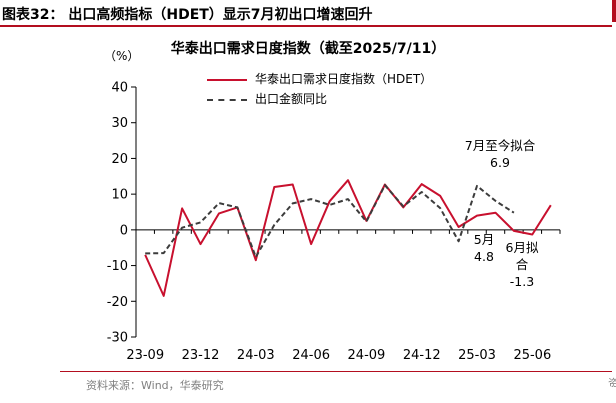 This screenshot has width=616, height=403. I want to click on y-tick-label: -20, so click(117, 302).